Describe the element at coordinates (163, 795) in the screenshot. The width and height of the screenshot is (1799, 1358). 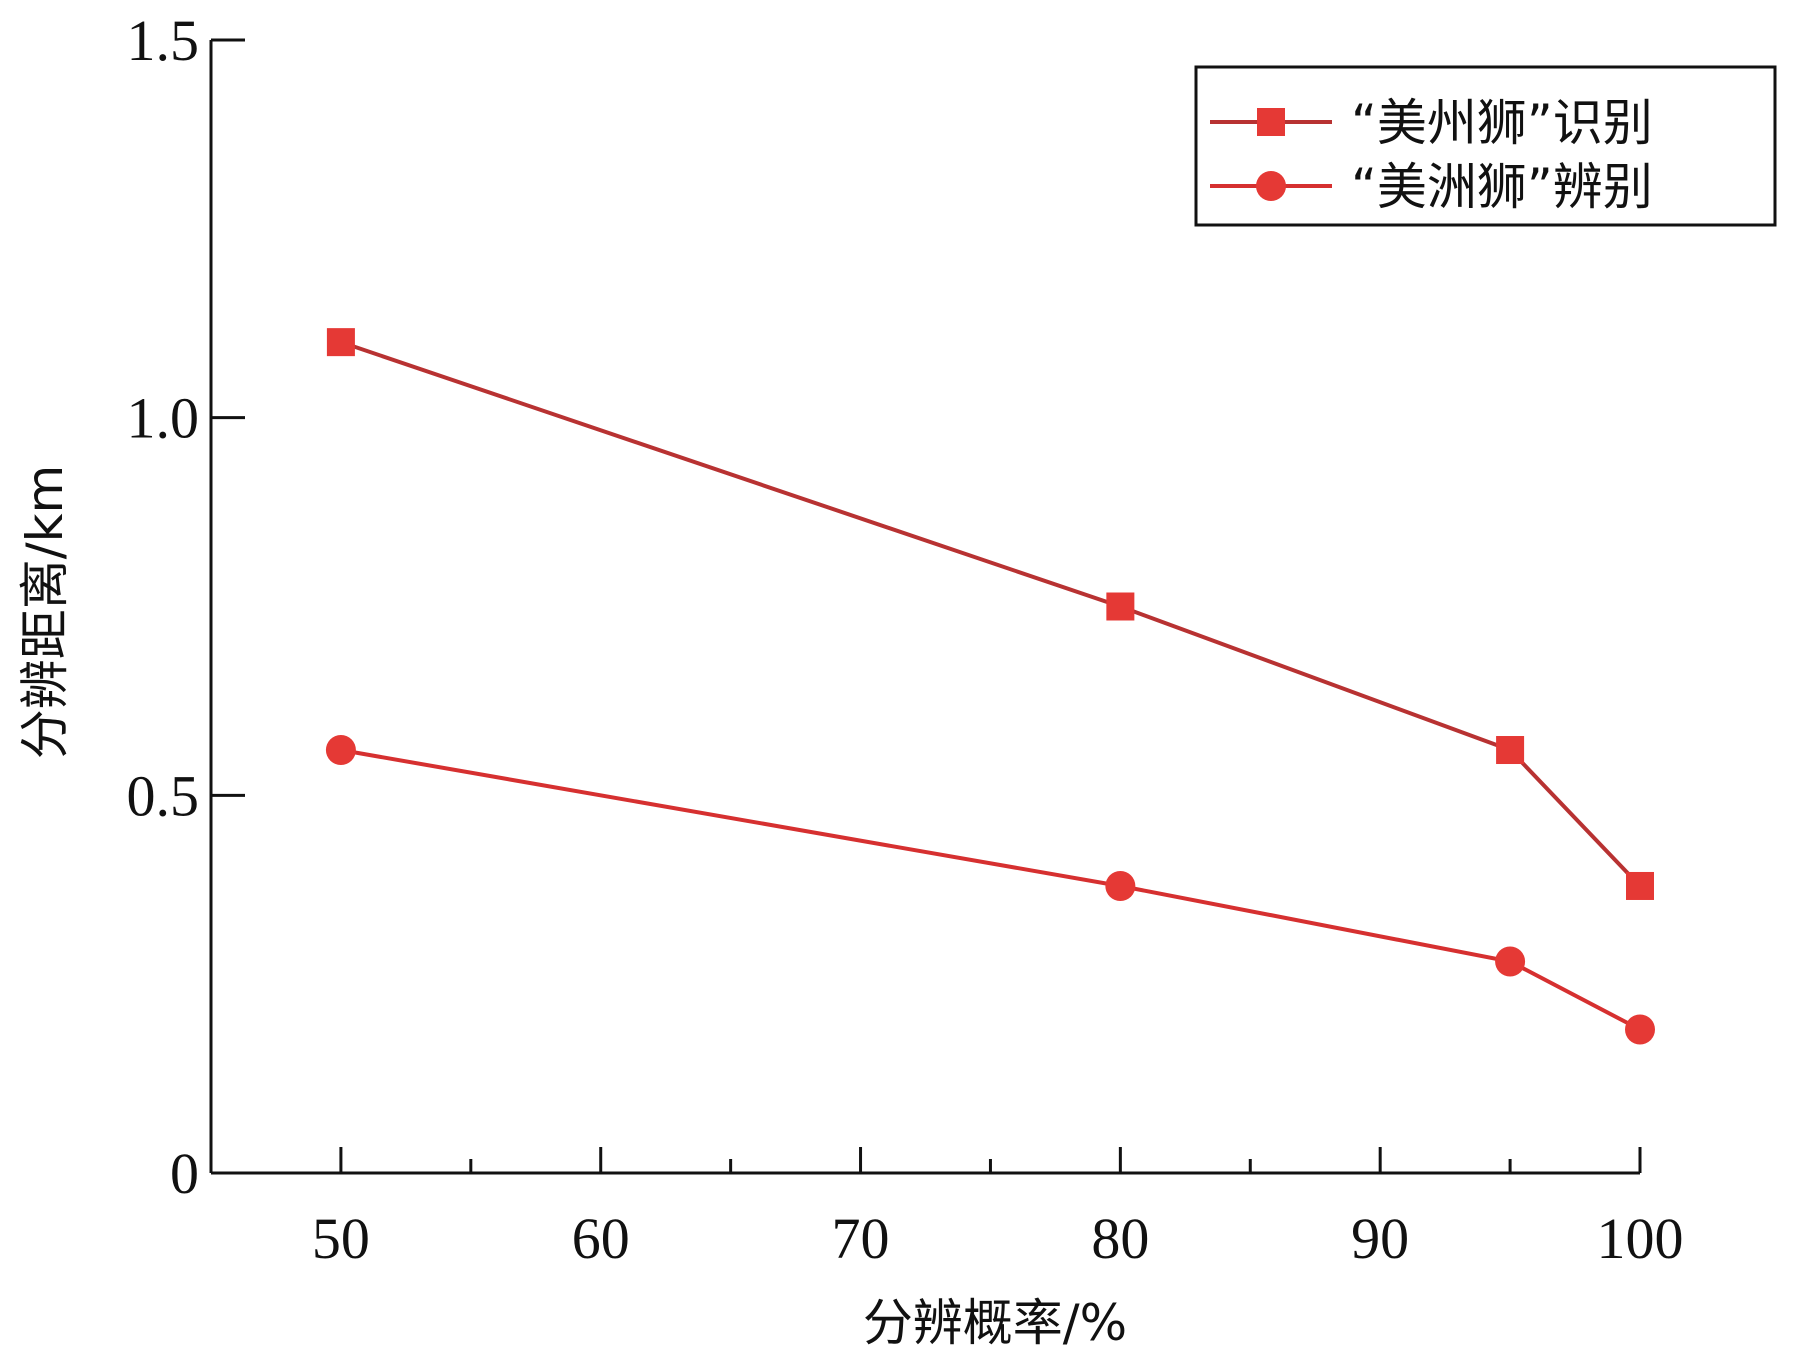
I see `y-tick-label: 0.5` at that location.